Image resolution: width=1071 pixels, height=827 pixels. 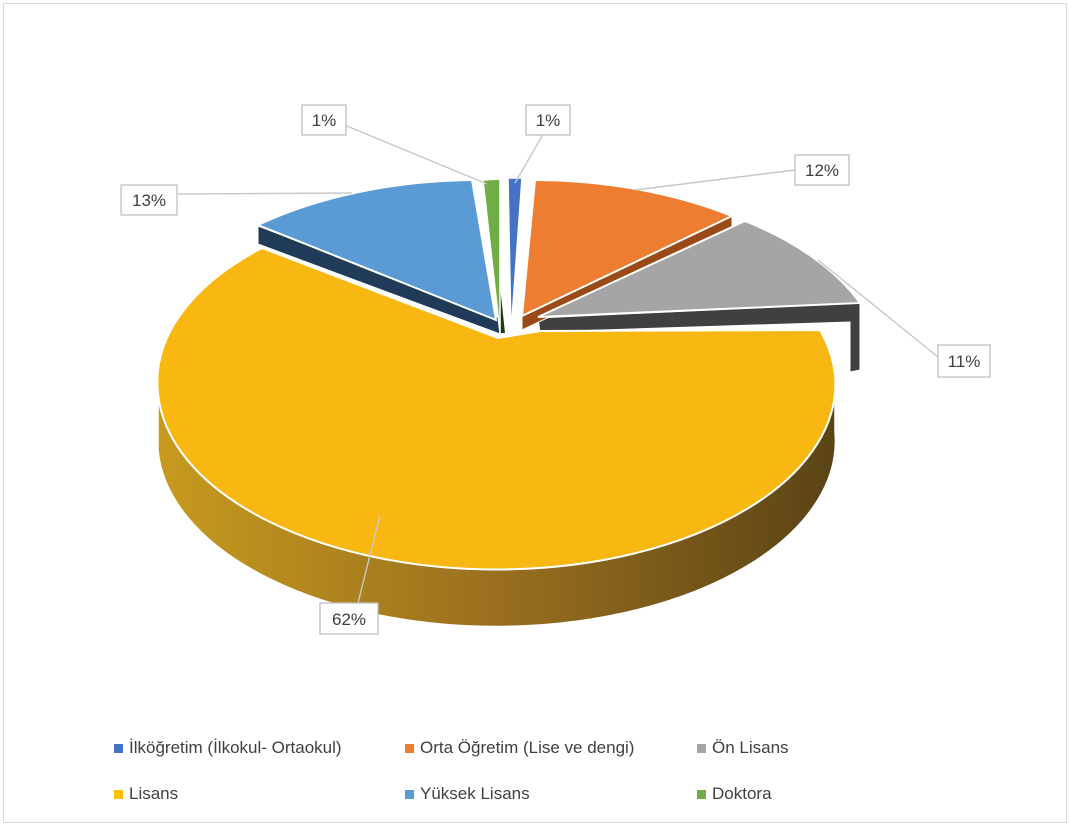 I want to click on pie-slice-doktora, so click(x=491, y=256).